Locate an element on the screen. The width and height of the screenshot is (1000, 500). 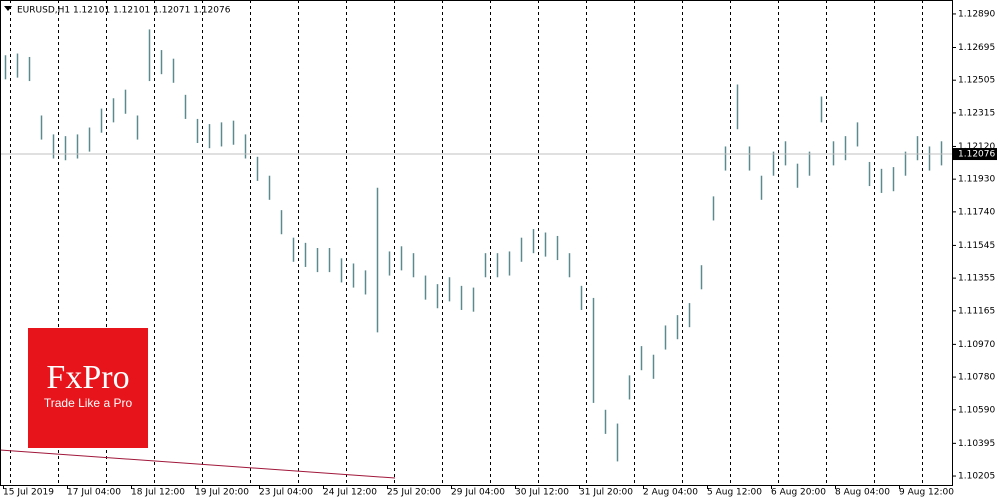
y-tick-label: 1.10205 is located at coordinates (976, 477).